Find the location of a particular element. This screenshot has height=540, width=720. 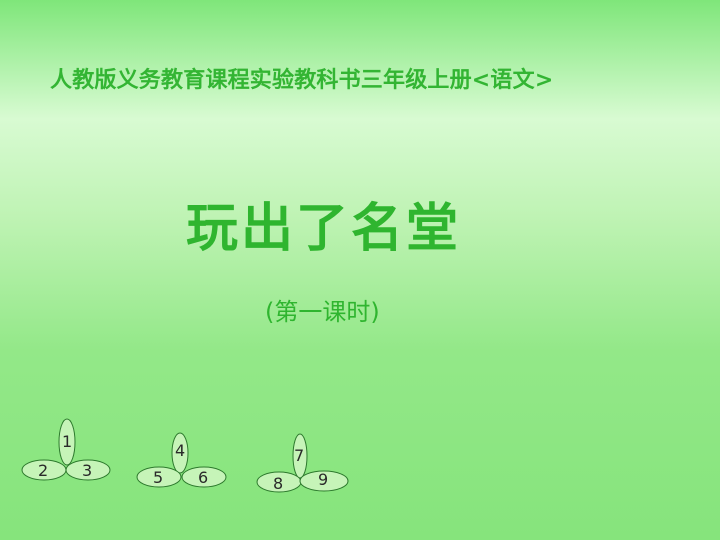

flower-group-1: 1 2 3 is located at coordinates (66, 449).